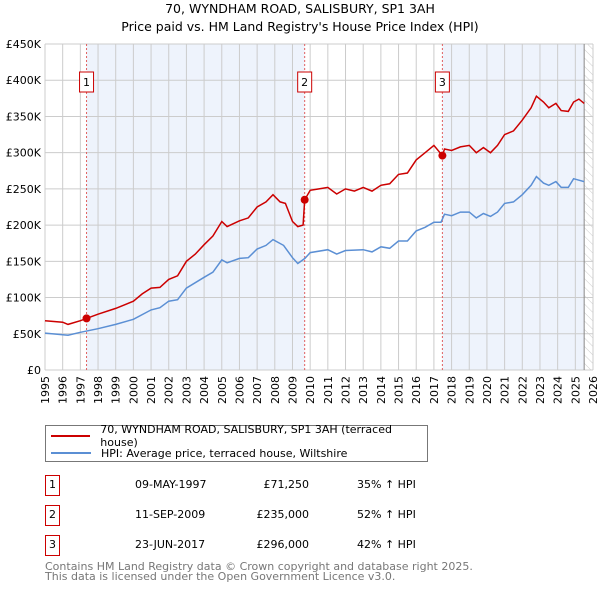 Image resolution: width=600 pixels, height=590 pixels. I want to click on x-tick-label: 2026, so click(593, 390).